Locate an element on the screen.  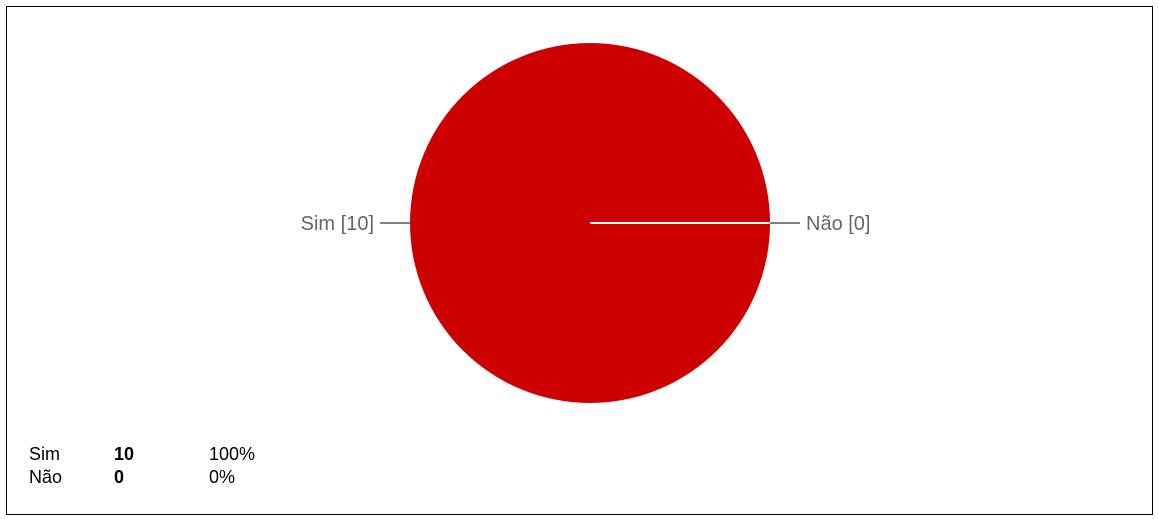
summary-percent: 0% is located at coordinates (222, 477).